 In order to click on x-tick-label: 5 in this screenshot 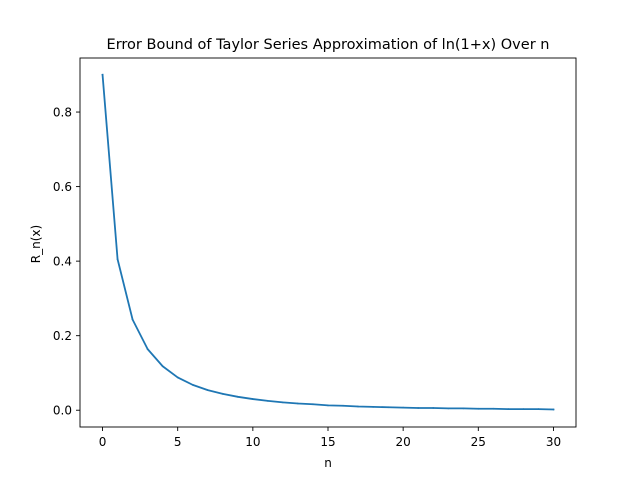, I will do `click(178, 442)`.